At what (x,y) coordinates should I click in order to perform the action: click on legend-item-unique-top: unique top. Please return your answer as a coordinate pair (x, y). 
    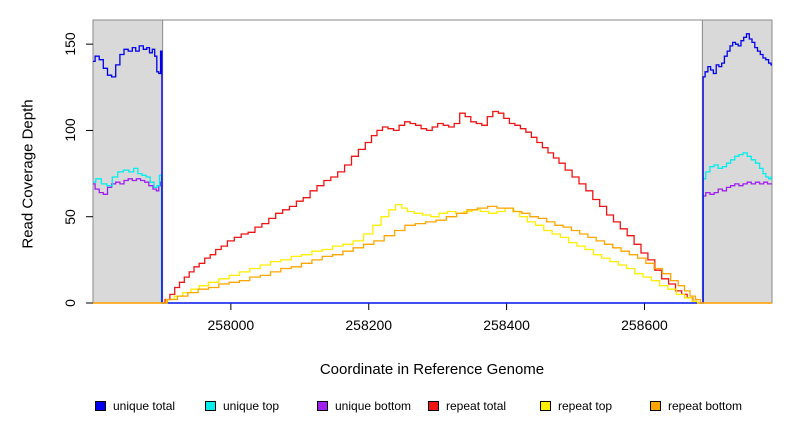
    Looking at the image, I should click on (242, 406).